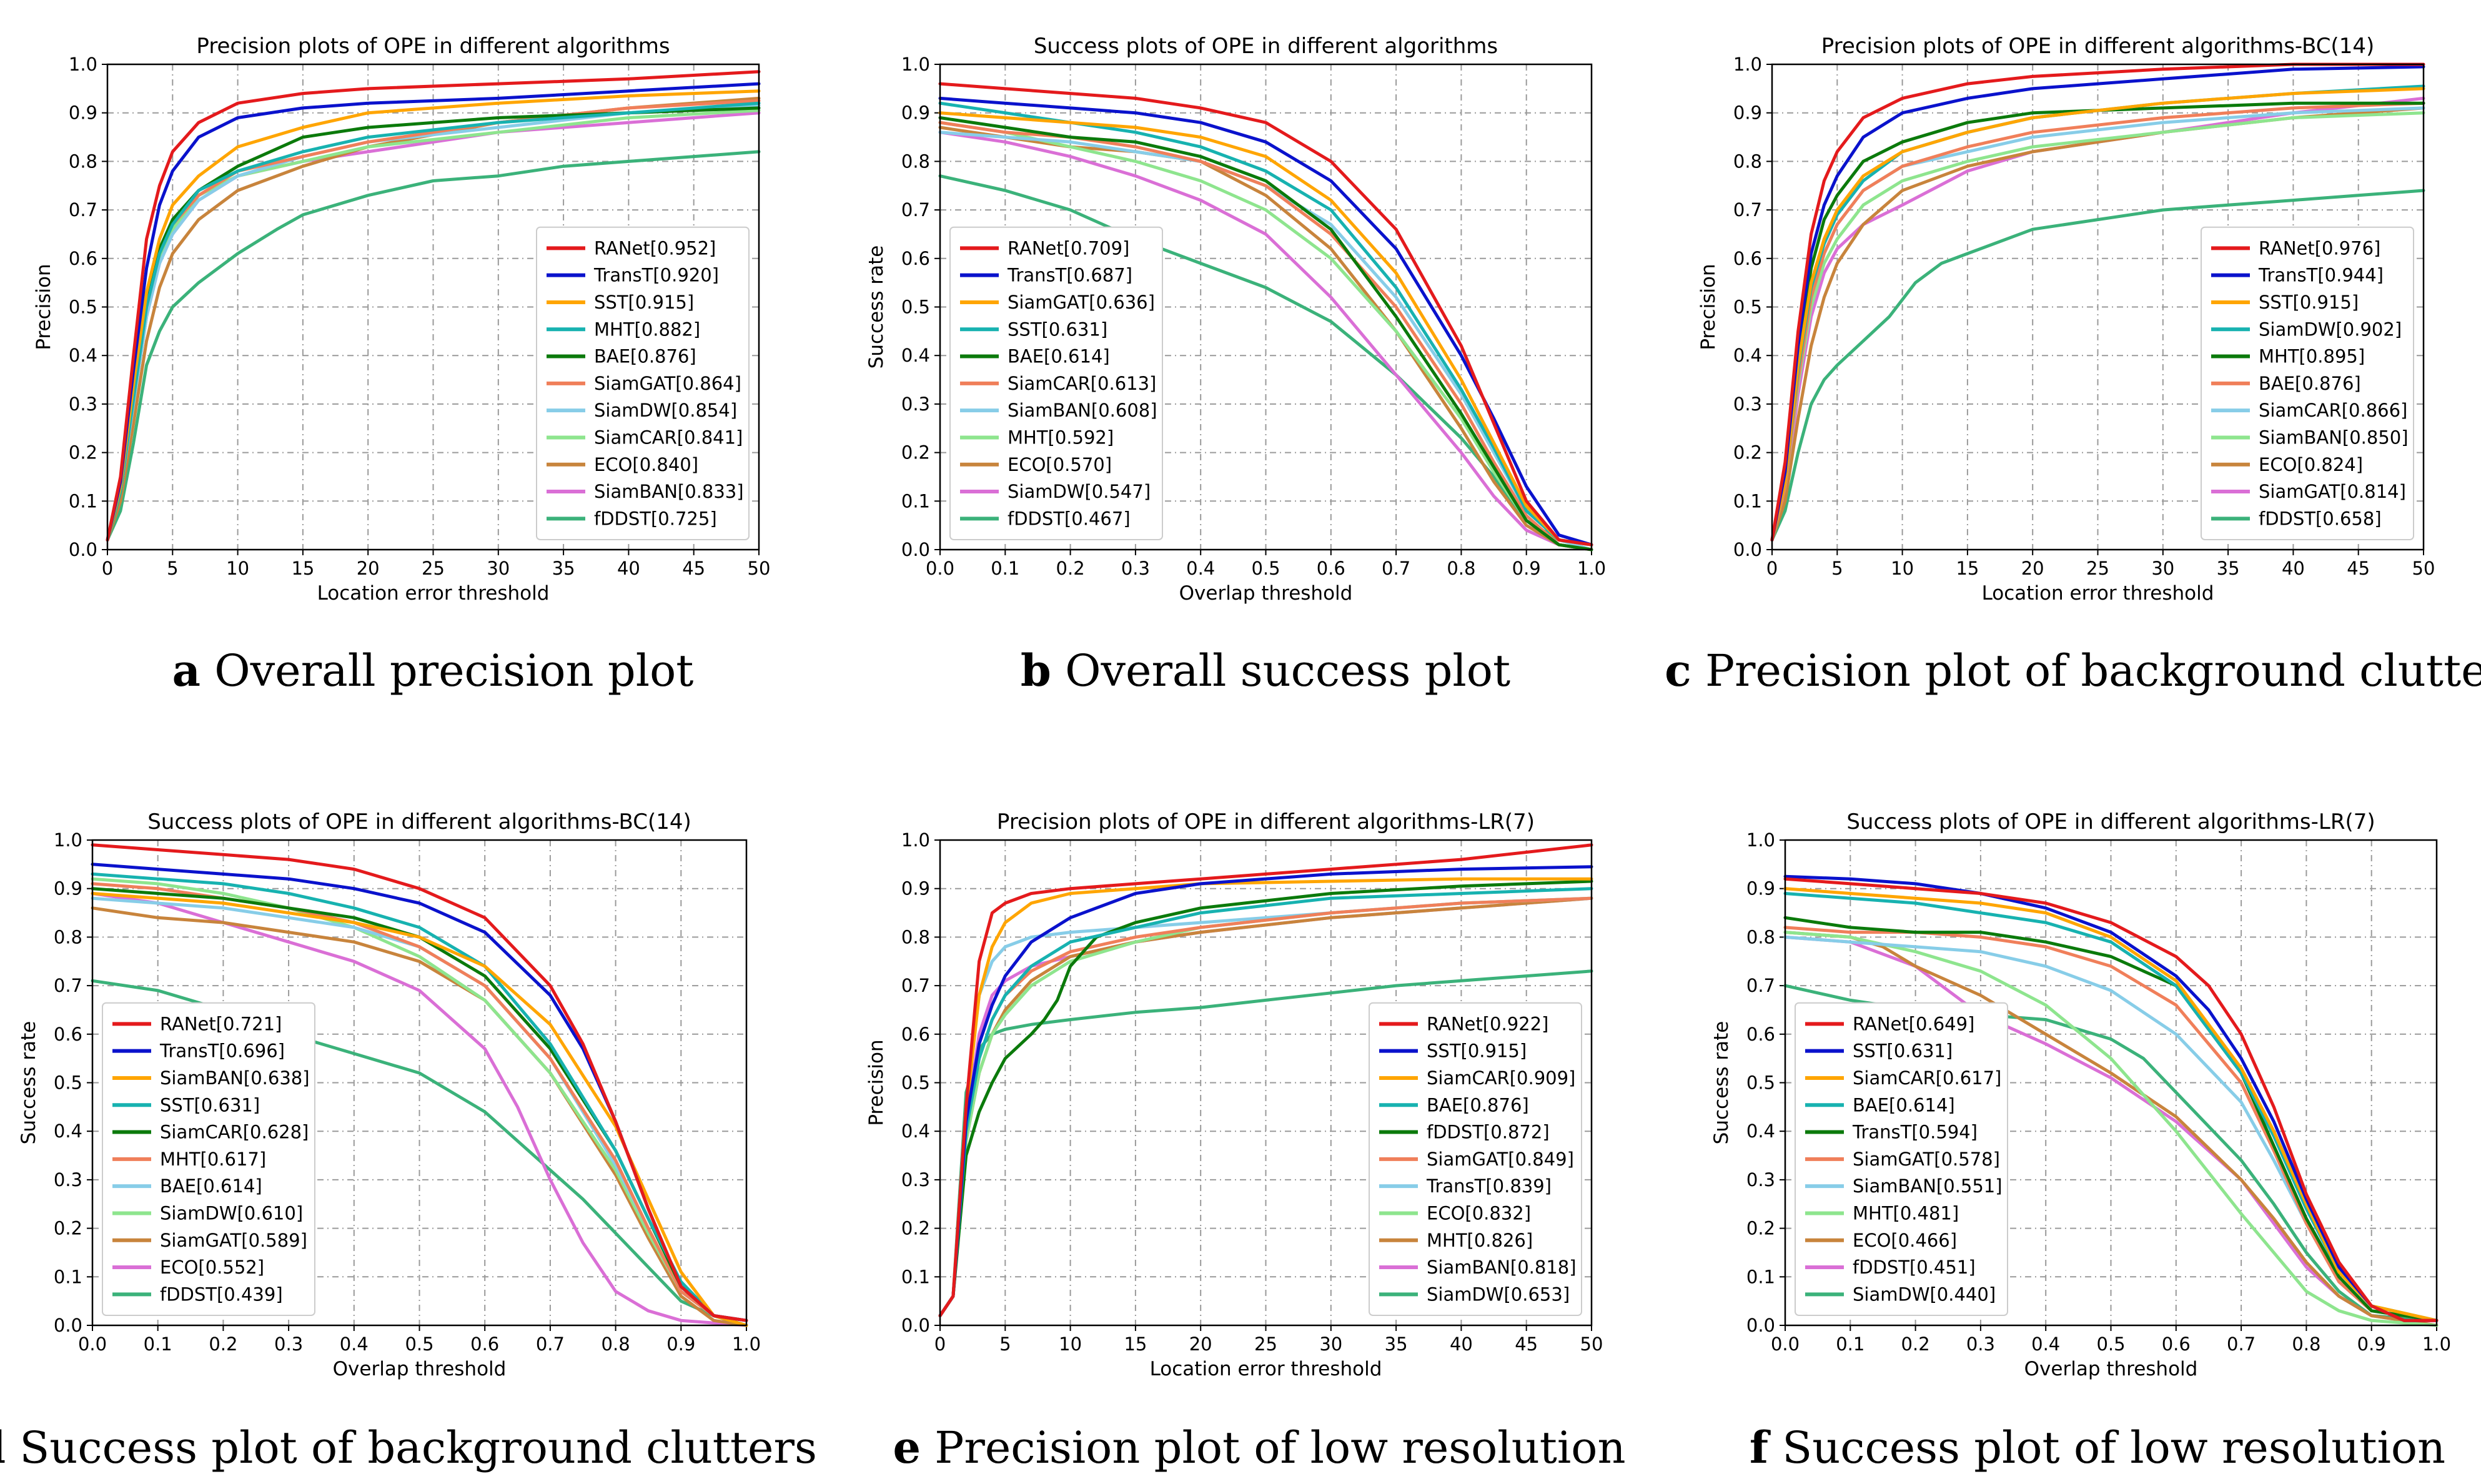 The image size is (2481, 1484). Describe the element at coordinates (667, 383) in the screenshot. I see `legend-entry: SiamGAT[0.864]` at that location.